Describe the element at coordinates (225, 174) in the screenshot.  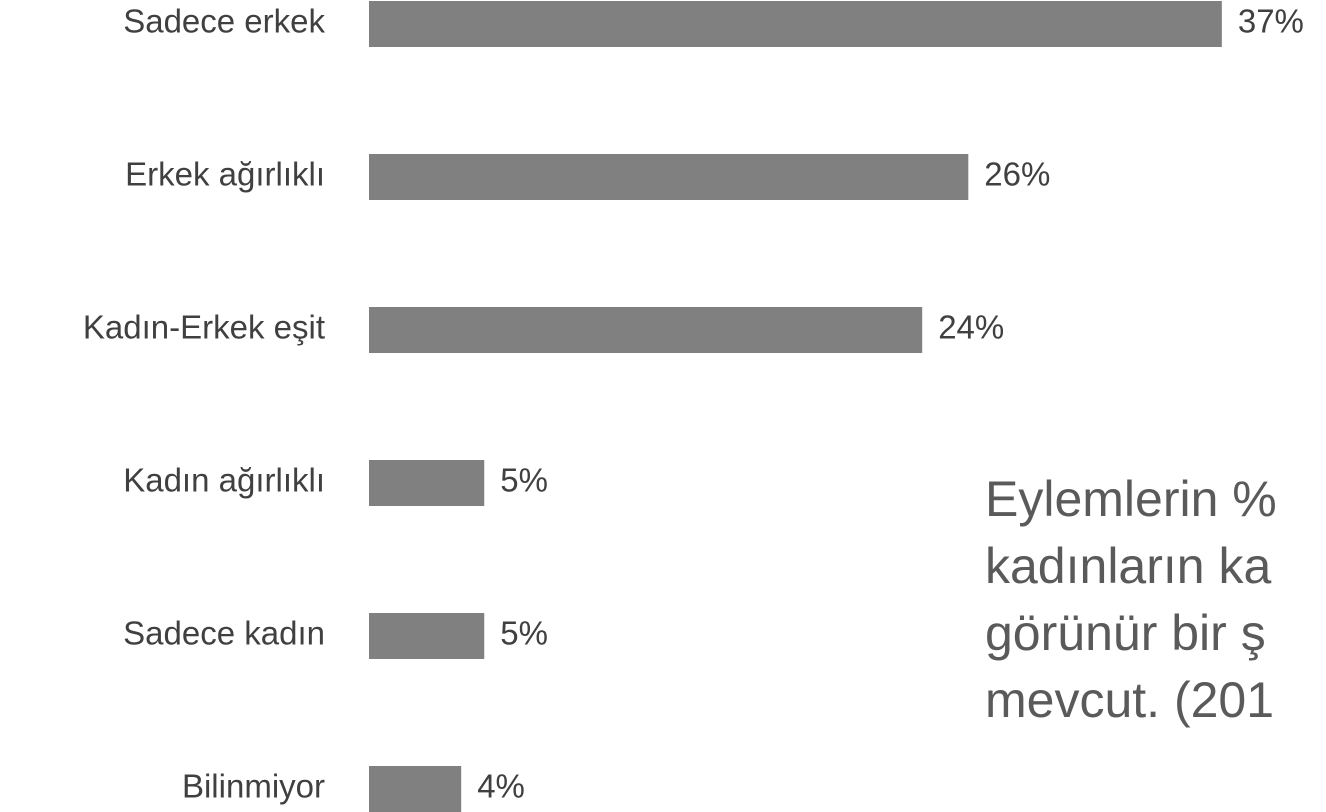
I see `category-label: Erkek ağırlıklı` at that location.